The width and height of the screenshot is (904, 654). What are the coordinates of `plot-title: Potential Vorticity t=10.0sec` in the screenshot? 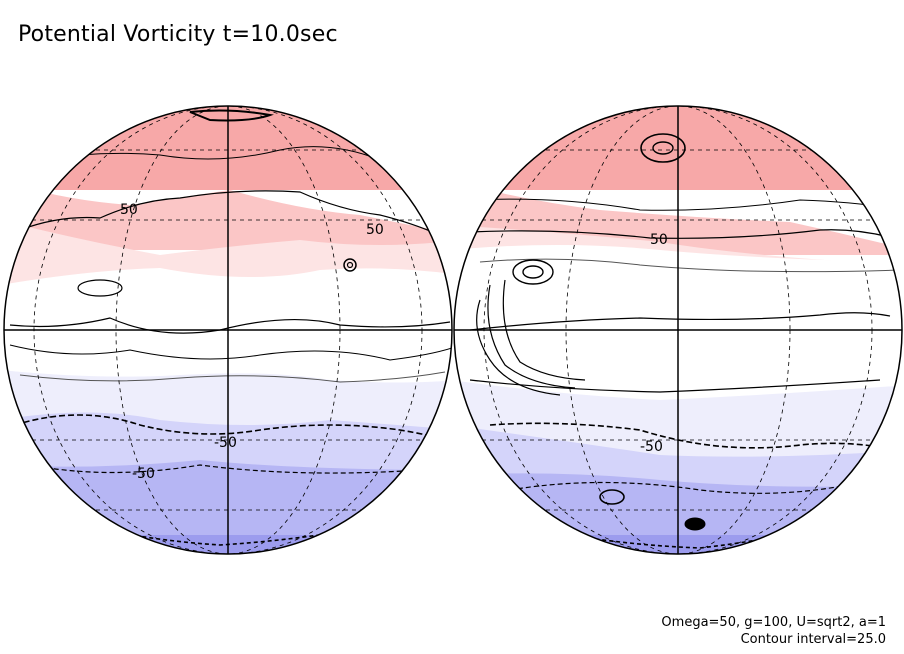 It's located at (178, 34).